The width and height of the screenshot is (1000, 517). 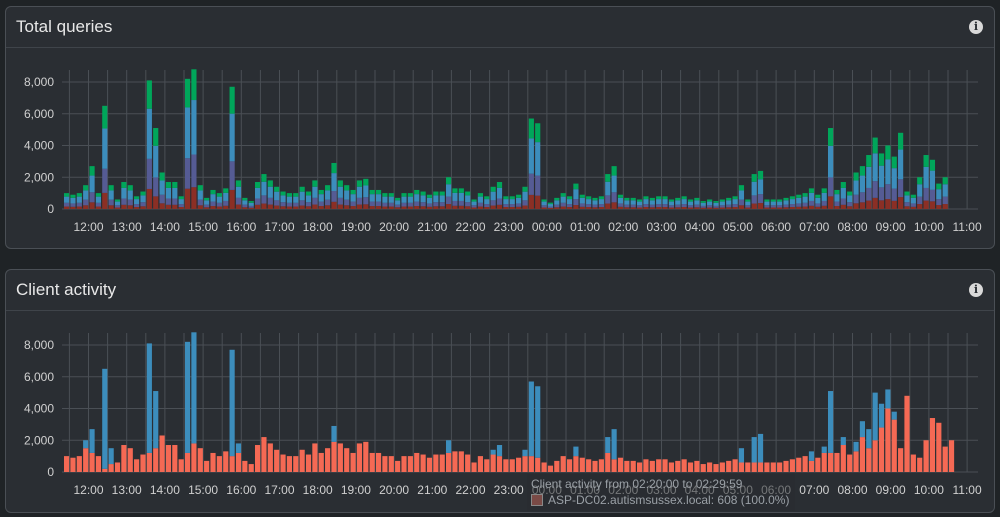 I want to click on x-tick-label: 09:00, so click(x=891, y=227).